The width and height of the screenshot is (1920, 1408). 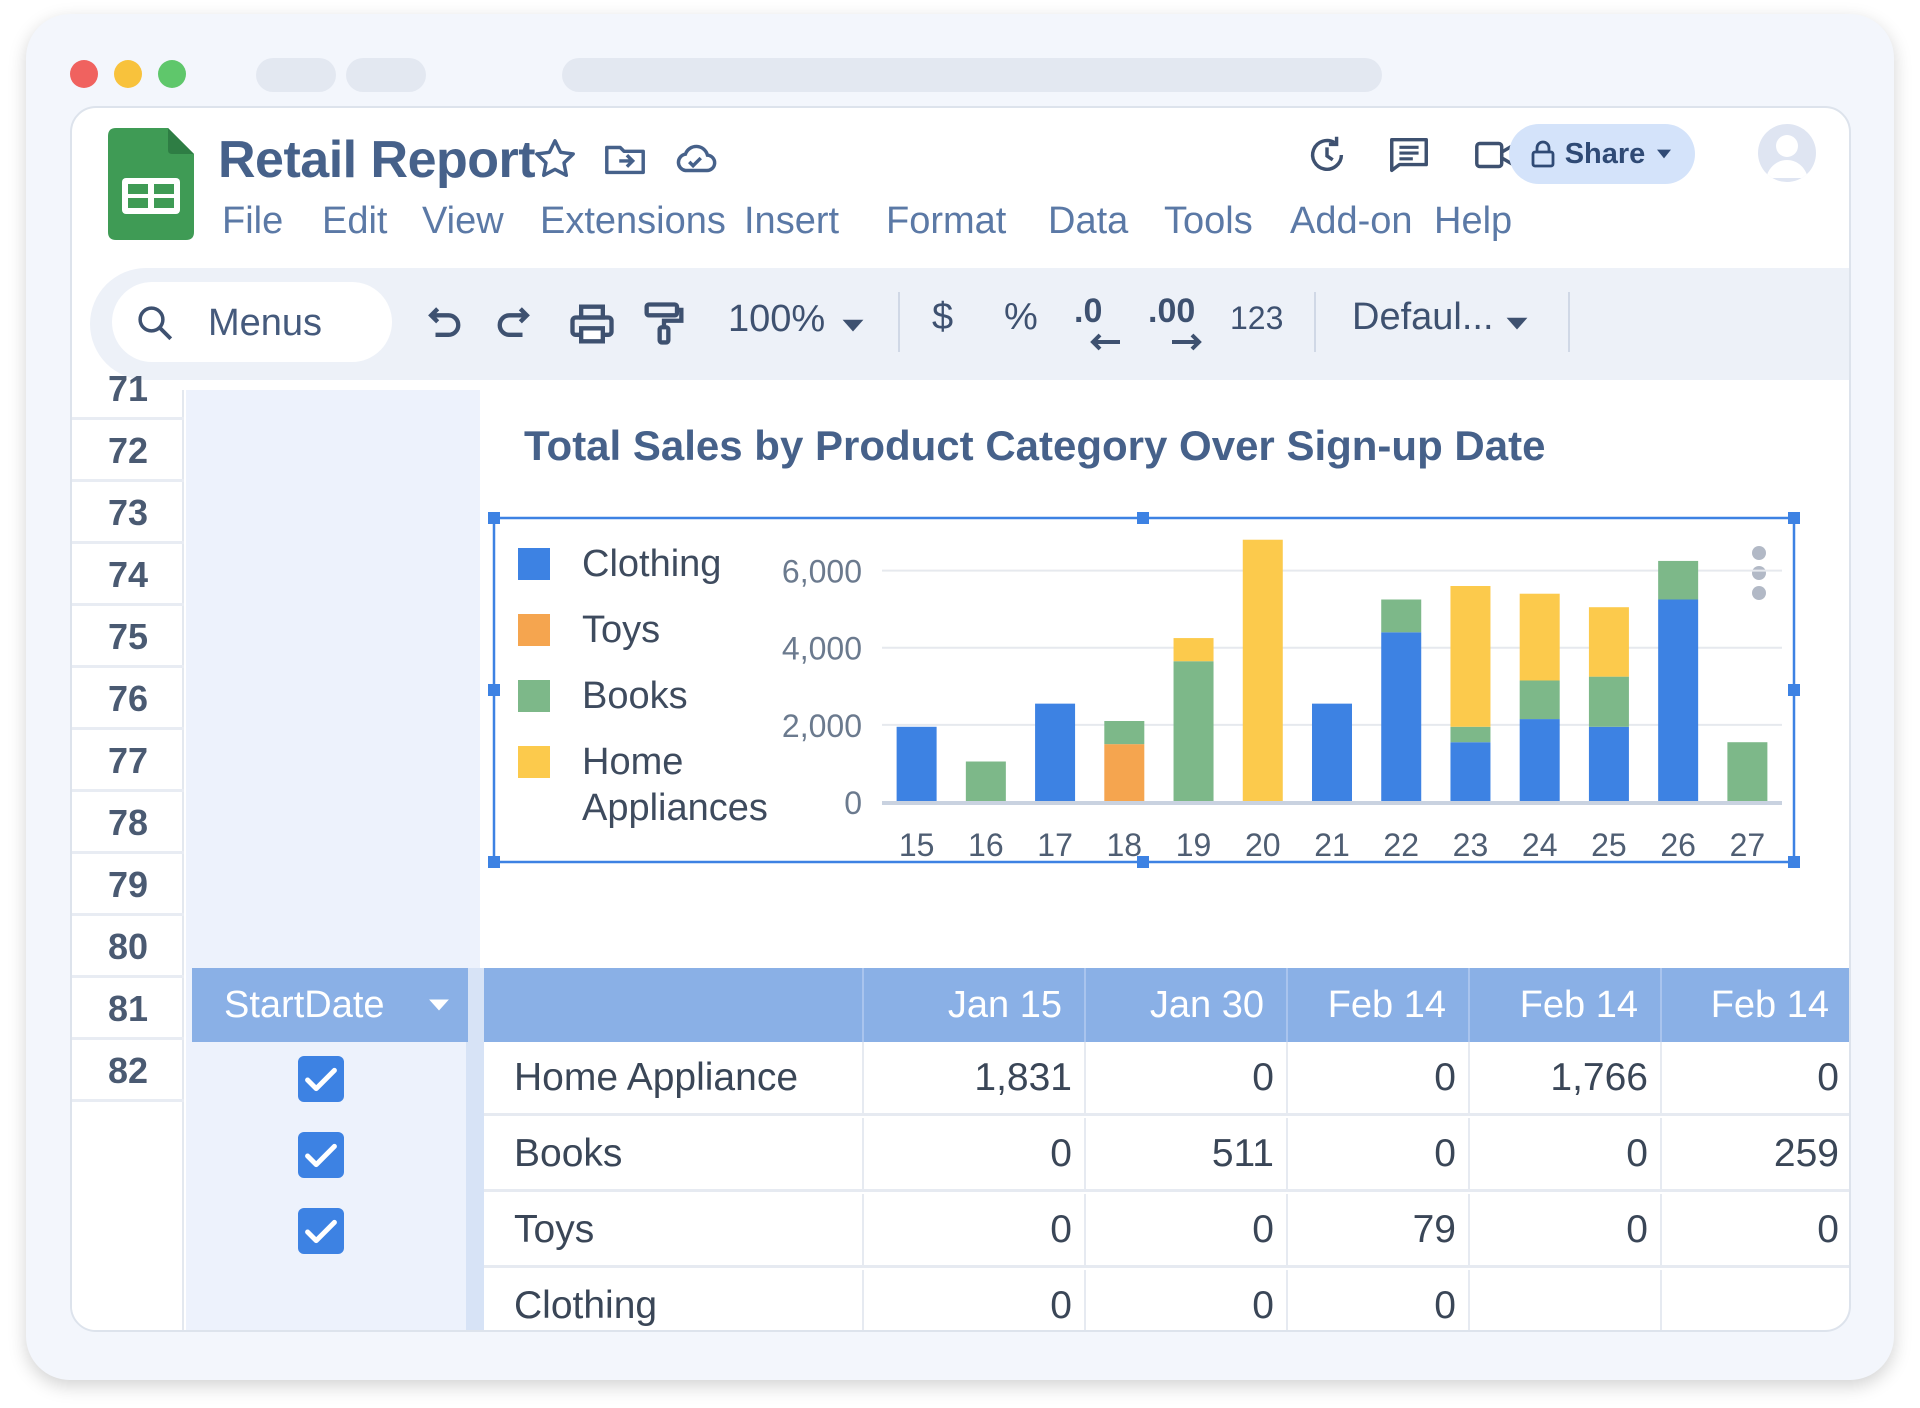 I want to click on font-dropdown-icon, so click(x=1517, y=323).